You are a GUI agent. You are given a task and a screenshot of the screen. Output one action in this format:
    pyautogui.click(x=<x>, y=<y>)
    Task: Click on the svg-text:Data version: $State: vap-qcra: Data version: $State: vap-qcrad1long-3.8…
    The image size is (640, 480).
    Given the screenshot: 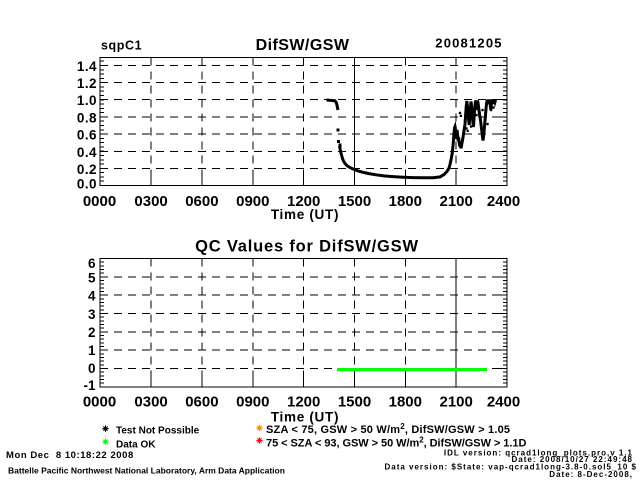 What is the action you would take?
    pyautogui.click(x=510, y=467)
    